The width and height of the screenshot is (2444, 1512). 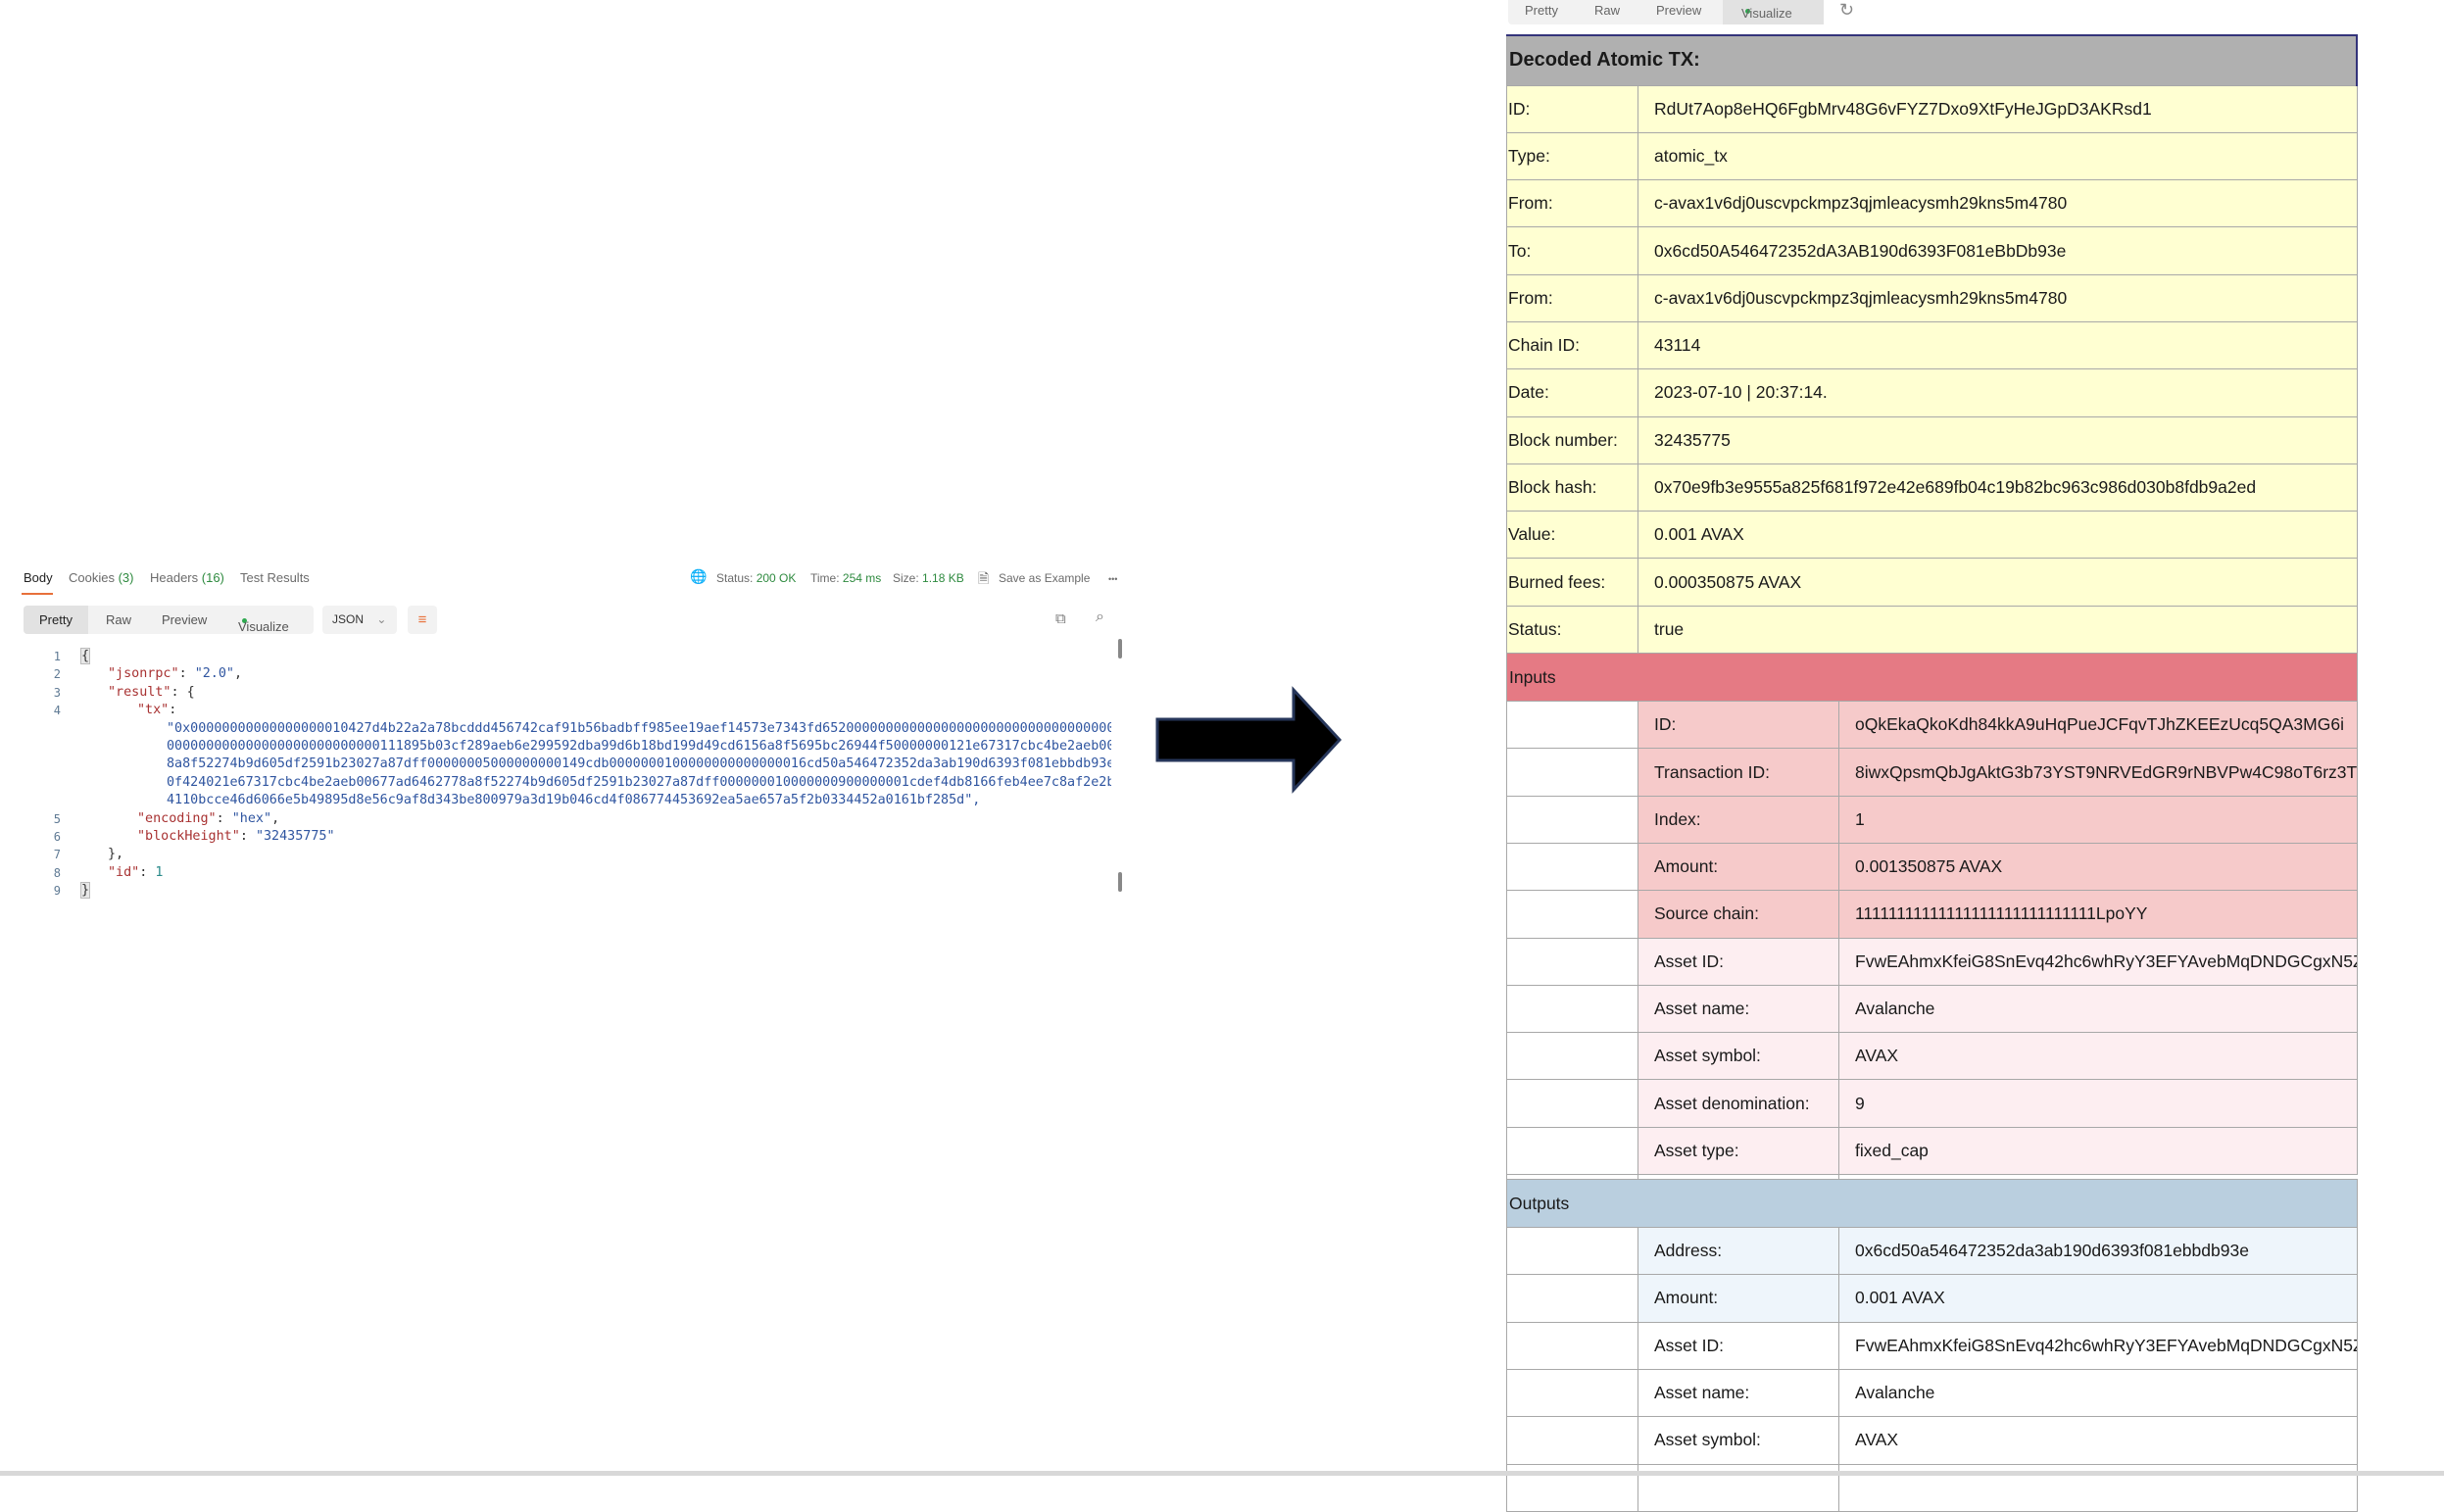 I want to click on table-row: Index: 1, so click(x=1932, y=819).